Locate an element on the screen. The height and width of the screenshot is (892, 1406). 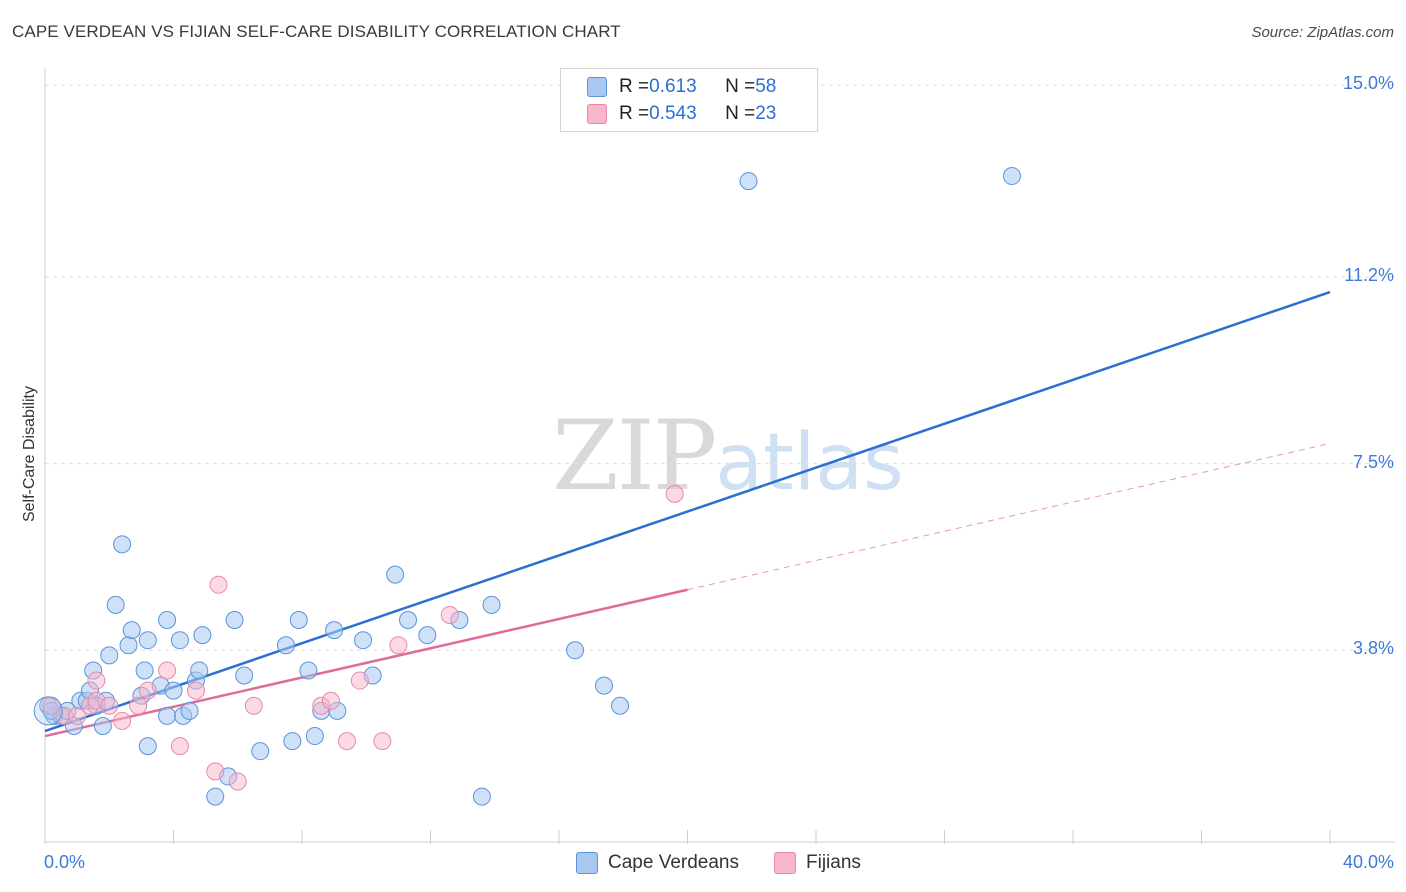
stats-row-fijians: R = 0.543 N = 23 is located at coordinates (681, 114).